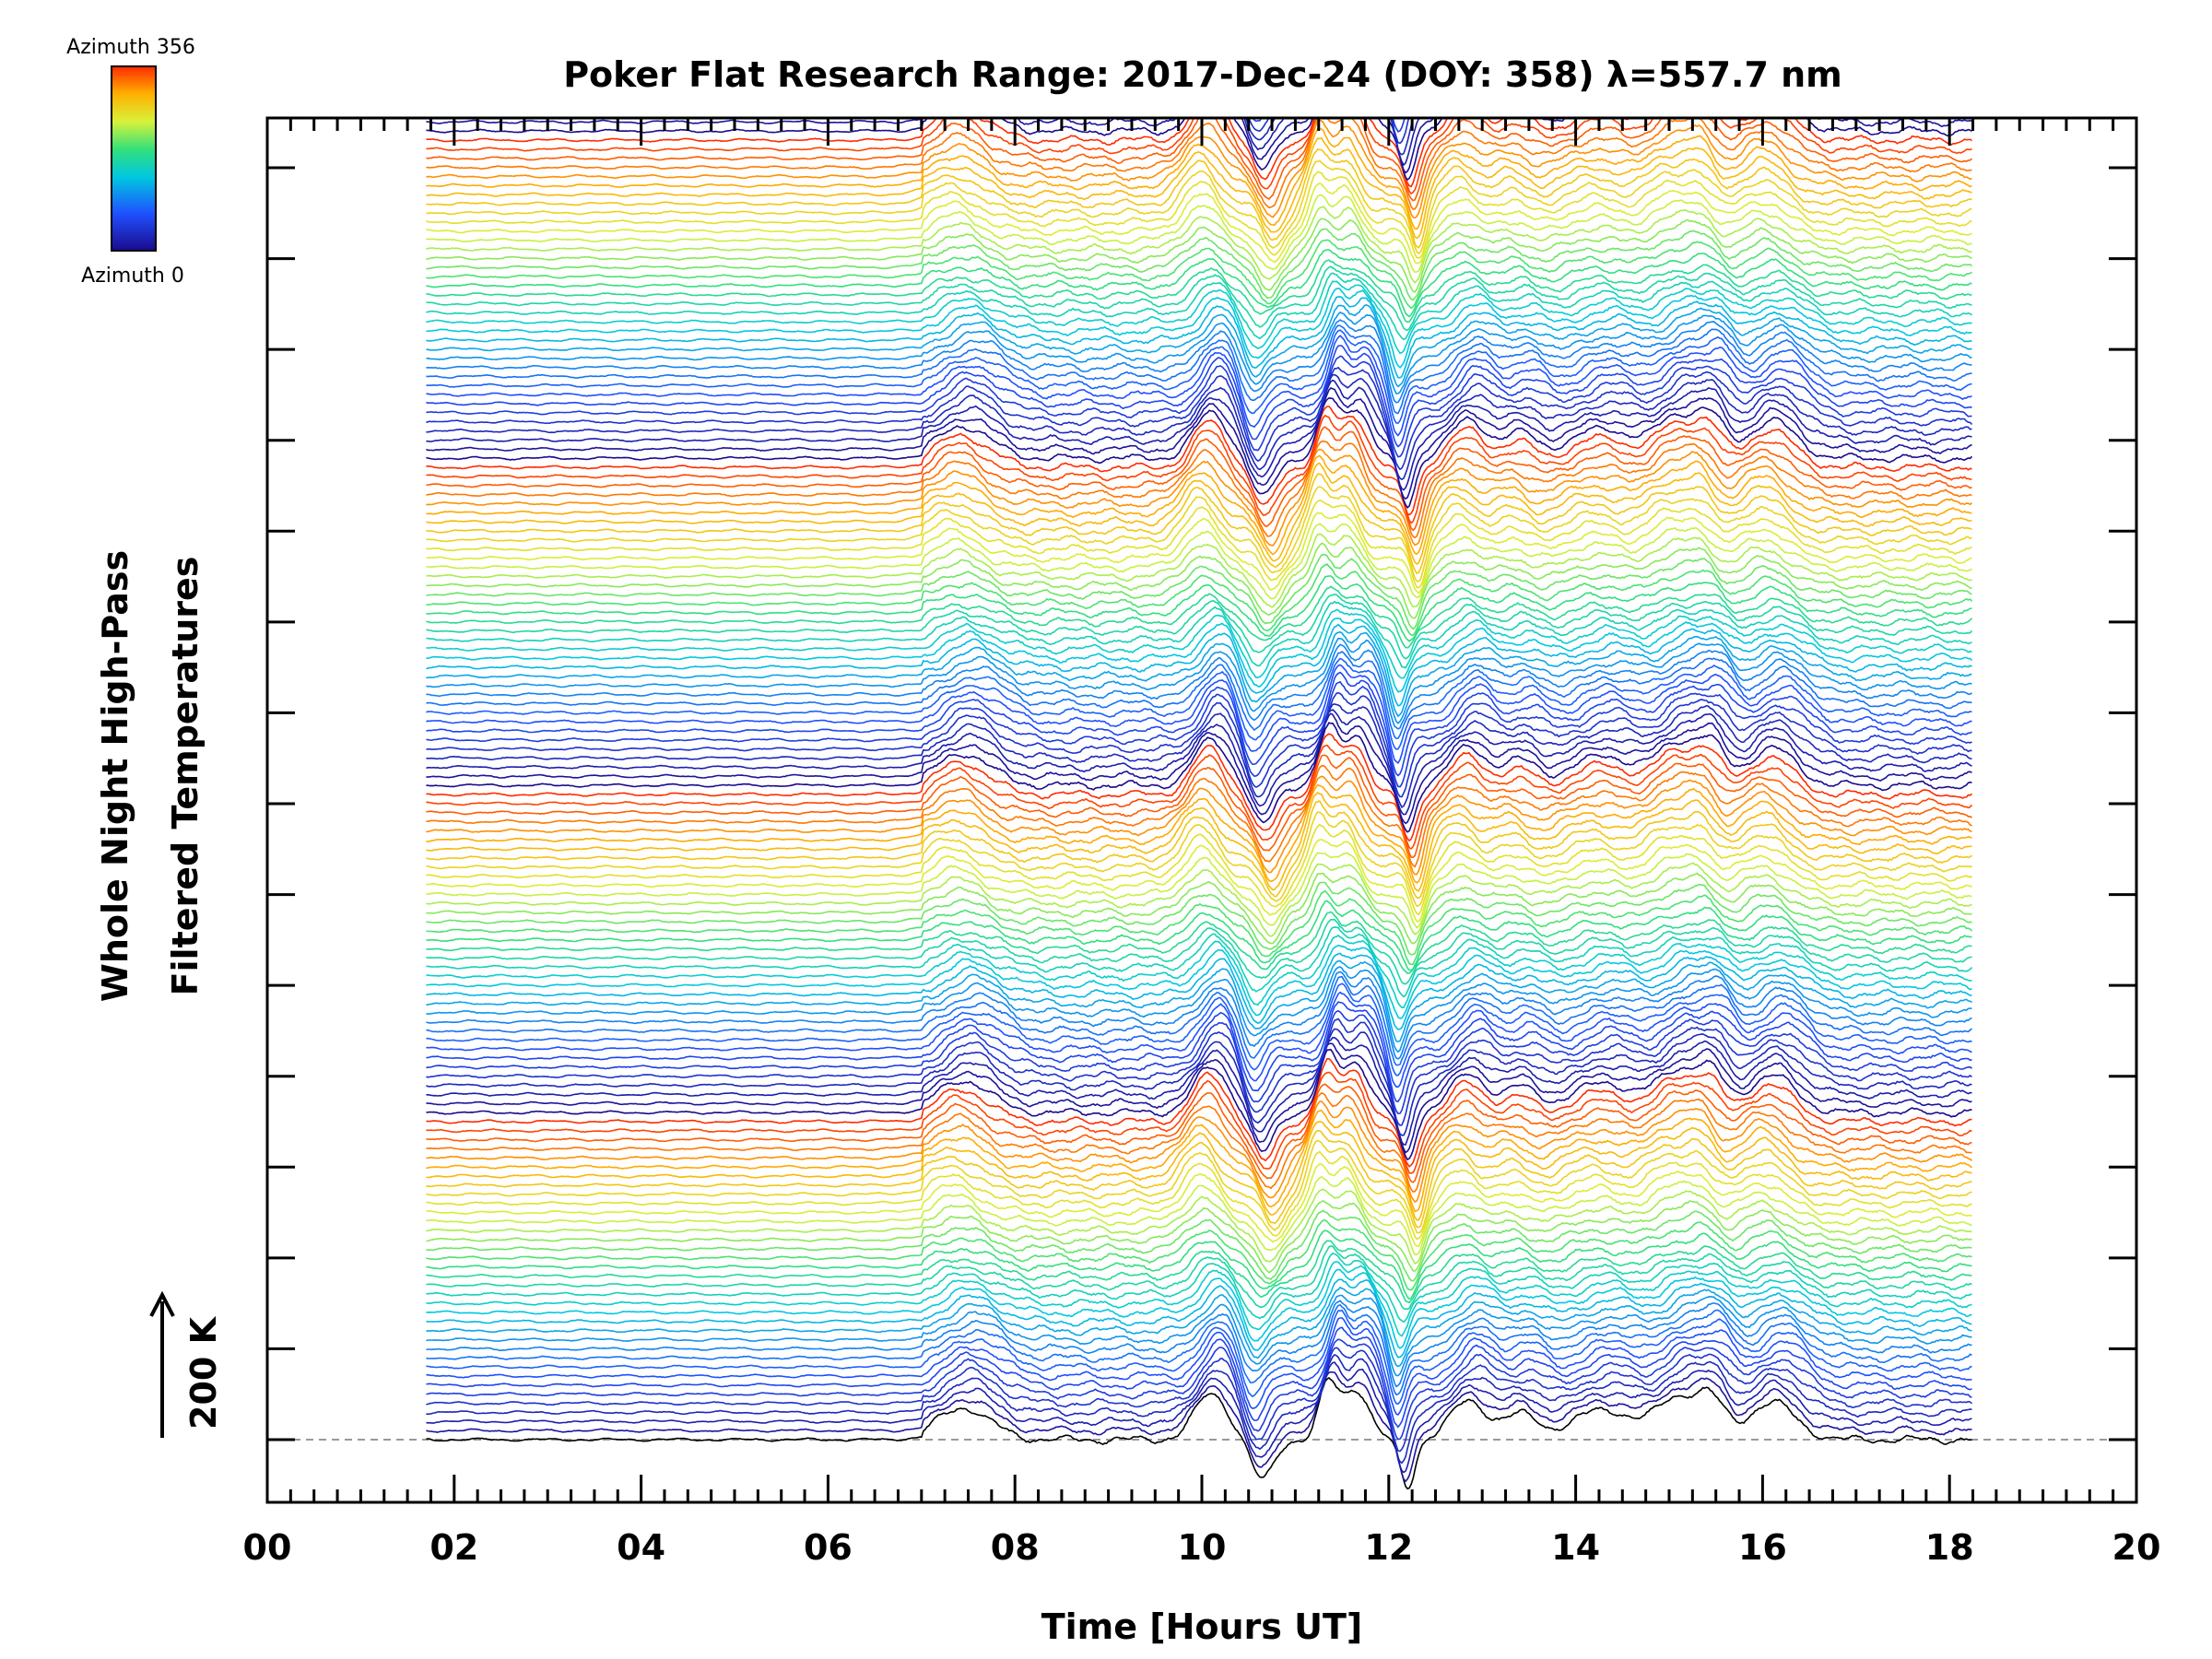 The height and width of the screenshot is (1659, 2212). What do you see at coordinates (203, 1372) in the screenshot?
I see `scale-label: 200 K` at bounding box center [203, 1372].